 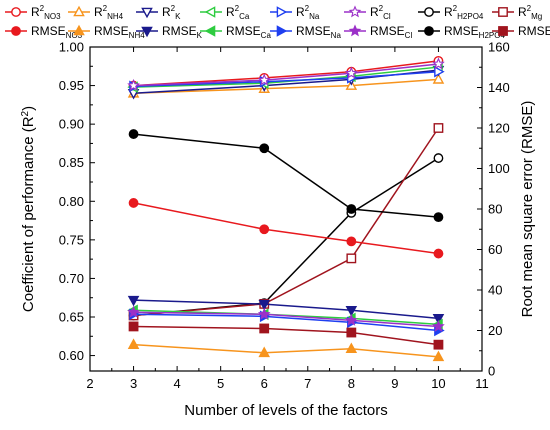 I want to click on legend-label-R2Na: R2Na, so click(x=308, y=12).